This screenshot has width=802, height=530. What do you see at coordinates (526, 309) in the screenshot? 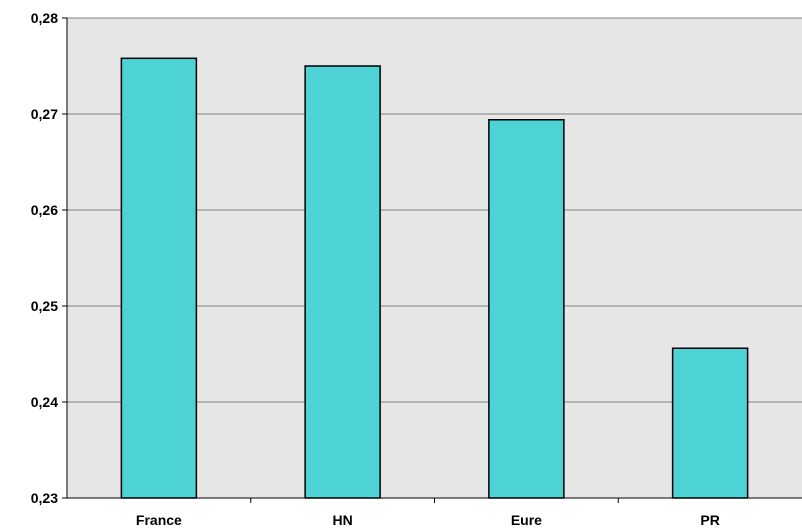
I see `bar-eure` at bounding box center [526, 309].